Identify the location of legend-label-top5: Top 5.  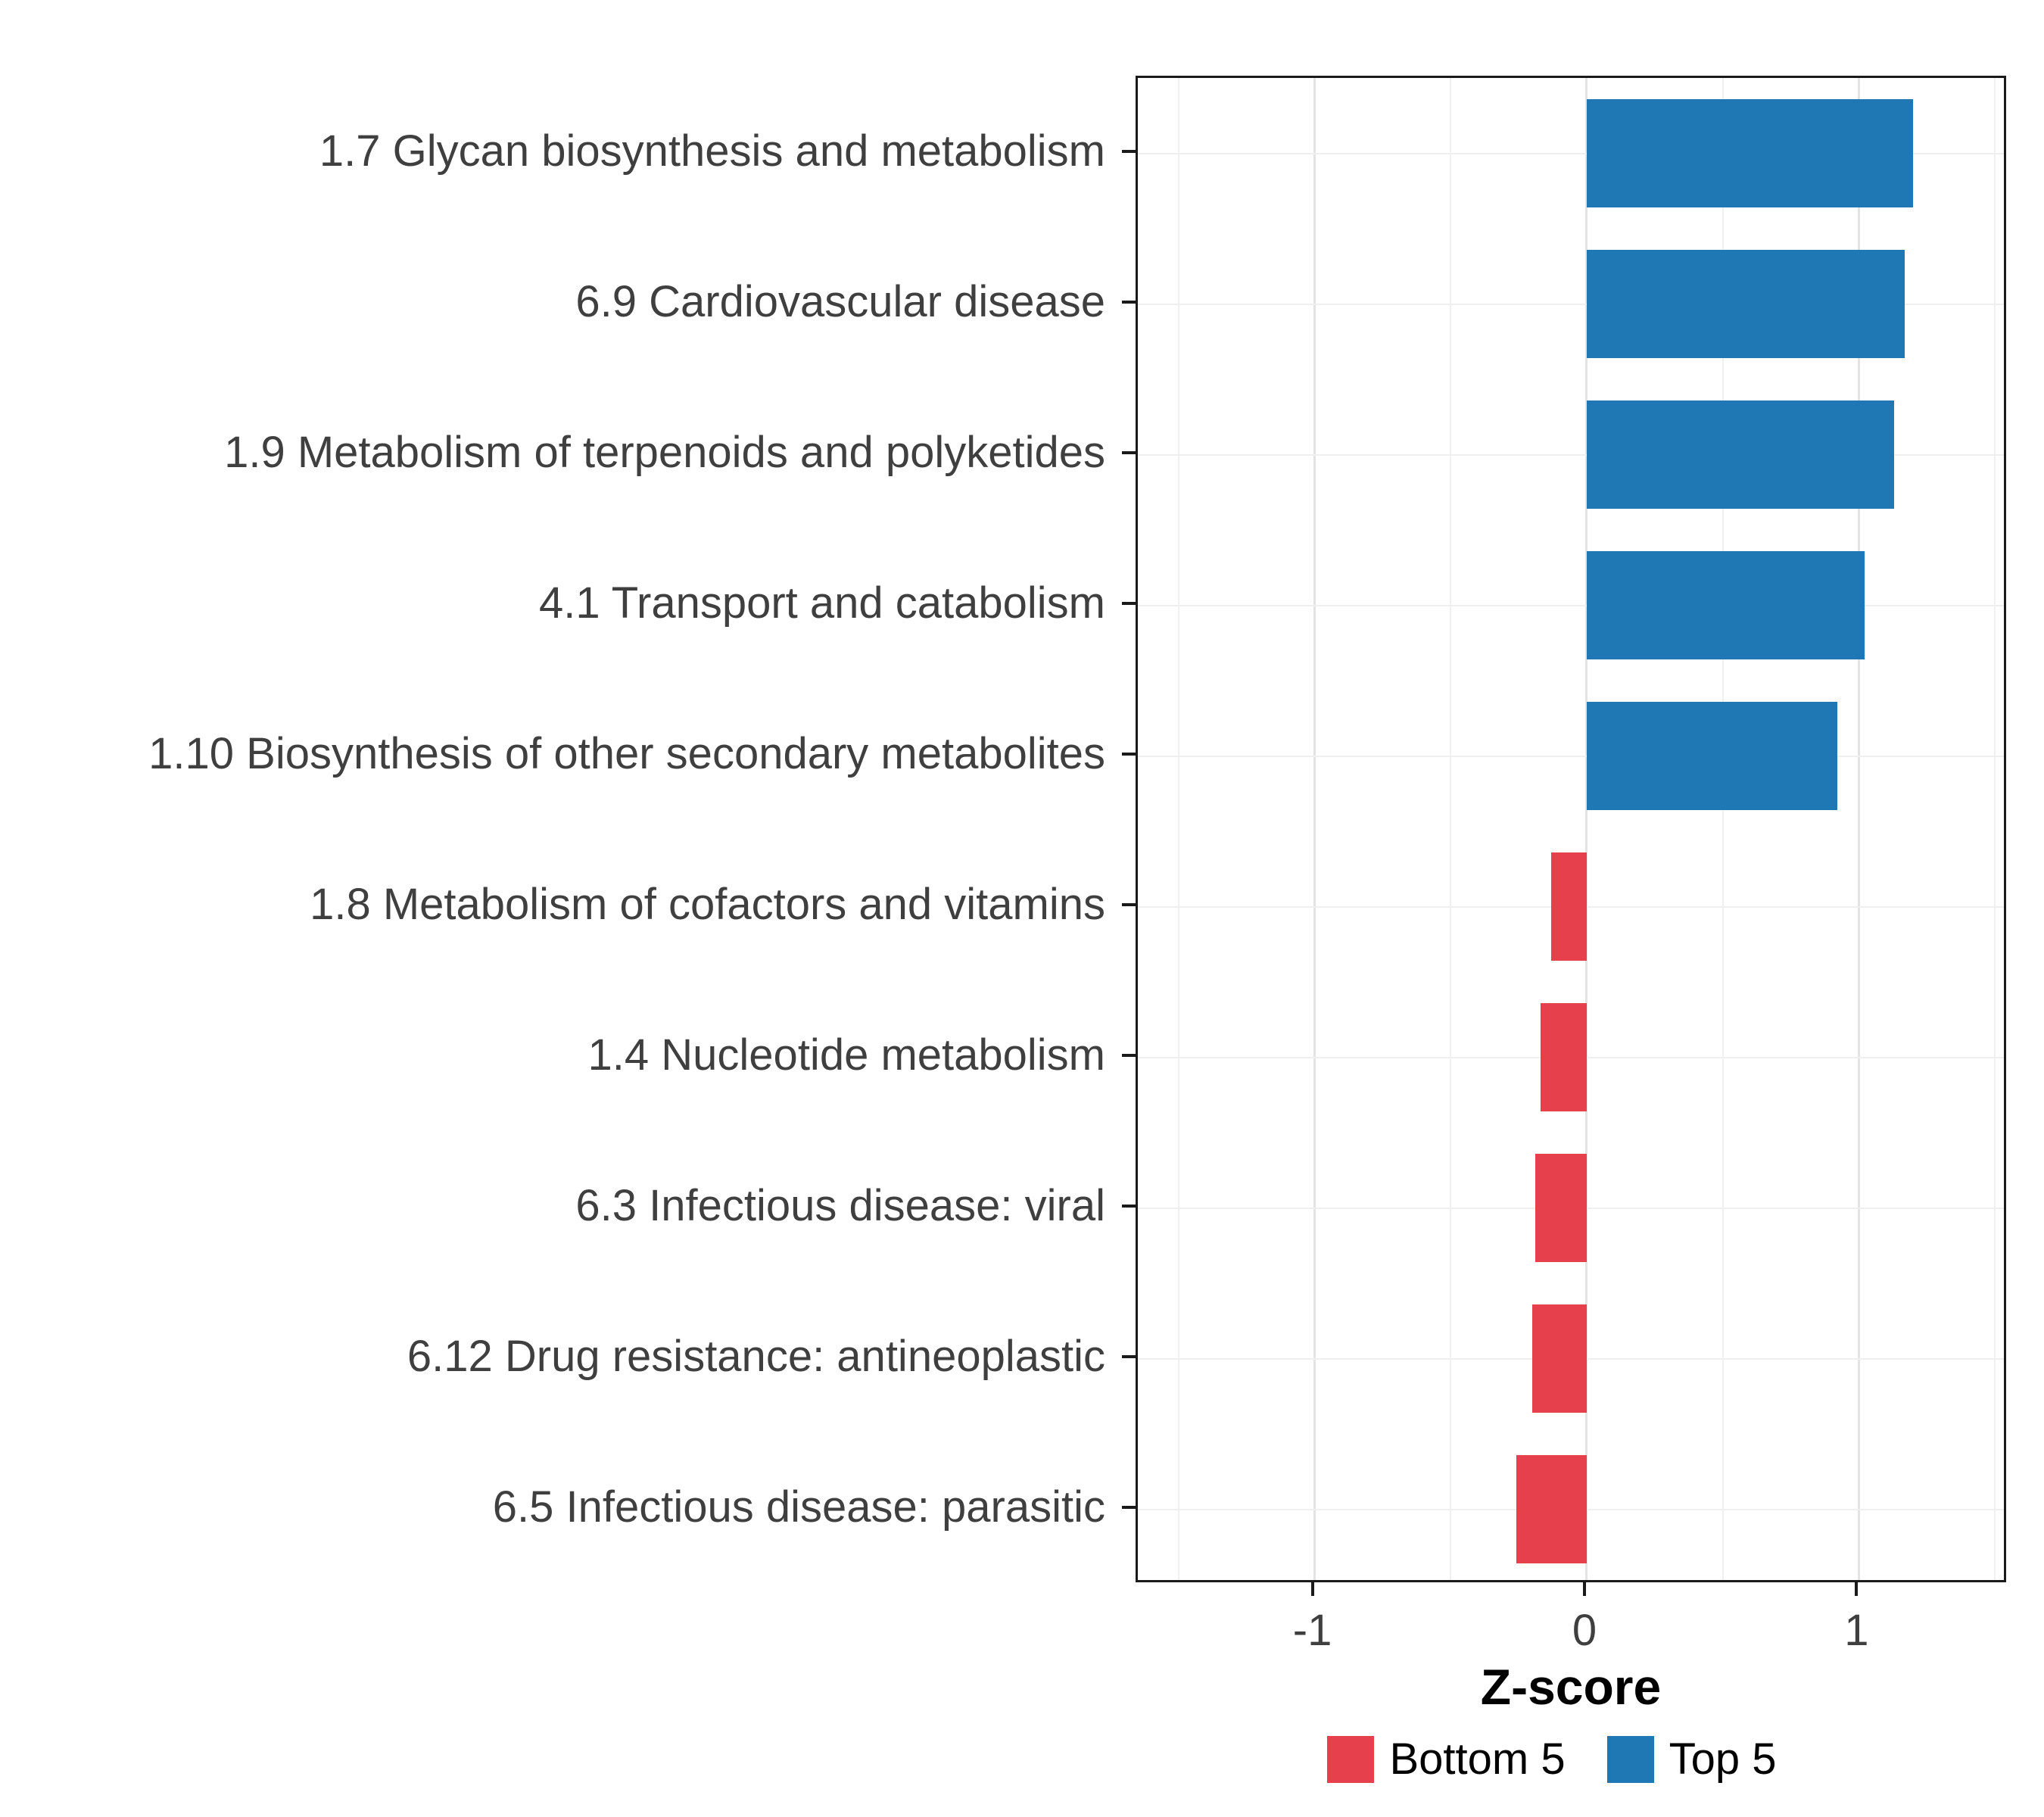
(1723, 1759).